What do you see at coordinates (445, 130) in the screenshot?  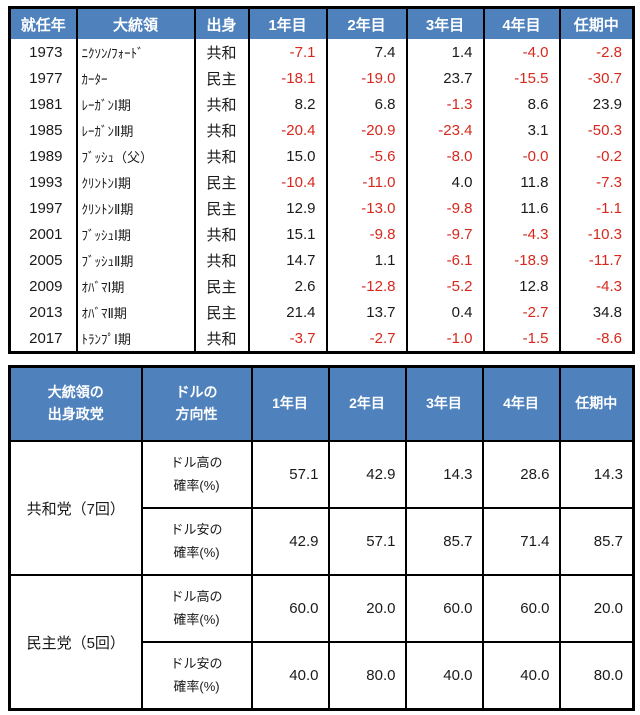 I see `value-cell: -23.4` at bounding box center [445, 130].